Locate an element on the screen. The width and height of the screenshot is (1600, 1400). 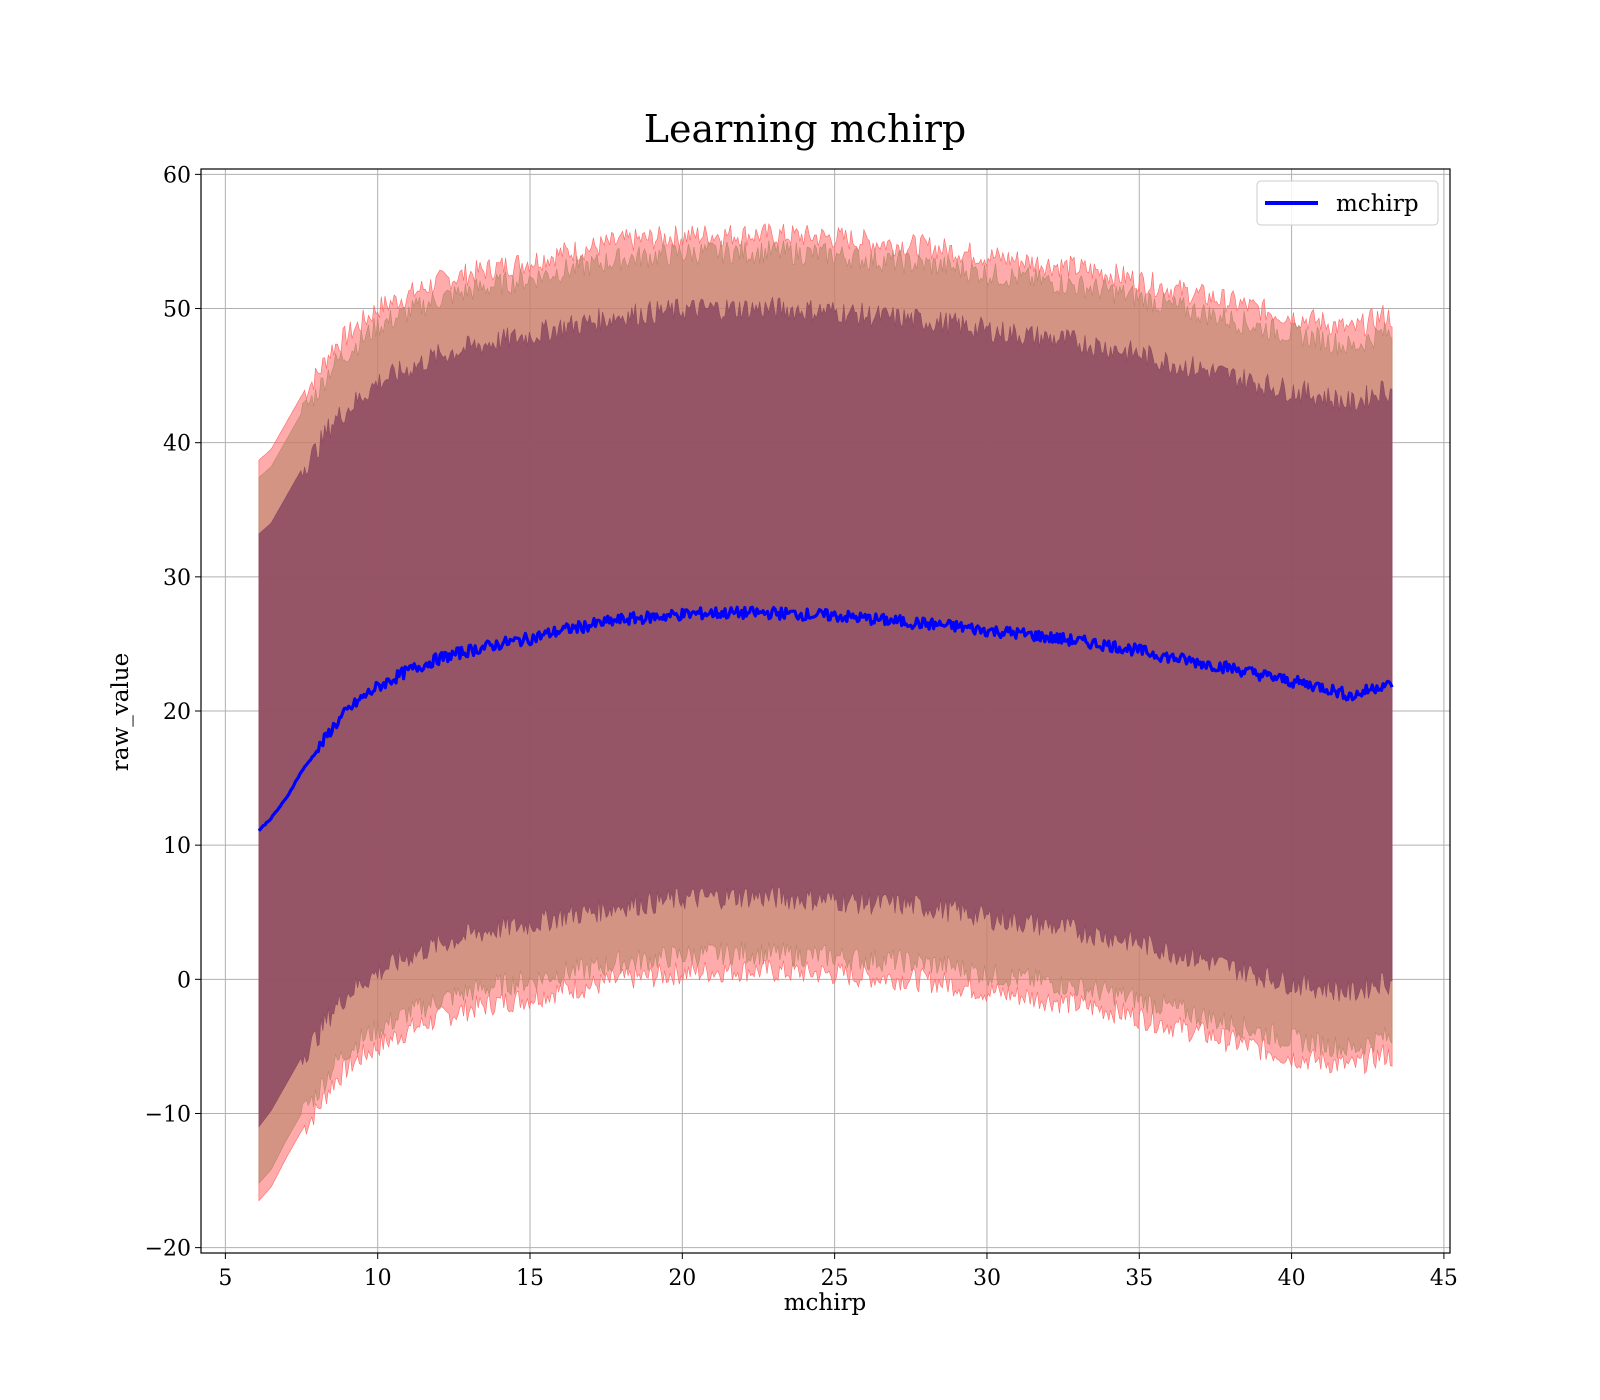
x-tick-label-4: 25 is located at coordinates (835, 1278).